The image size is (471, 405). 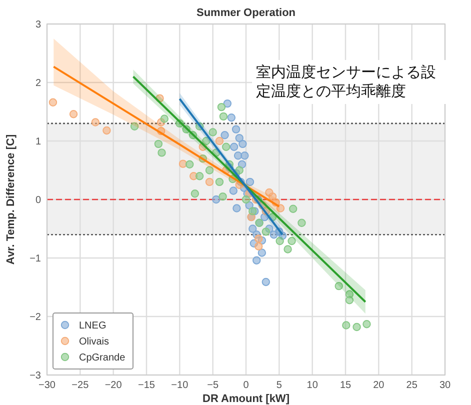 What do you see at coordinates (147, 385) in the screenshot?
I see `x-tick-label: −15` at bounding box center [147, 385].